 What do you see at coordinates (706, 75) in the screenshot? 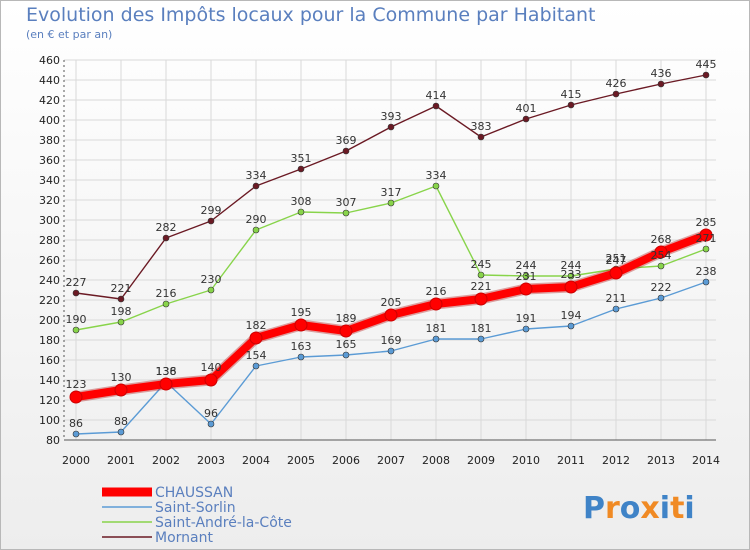
I see `point-mornant-2014` at bounding box center [706, 75].